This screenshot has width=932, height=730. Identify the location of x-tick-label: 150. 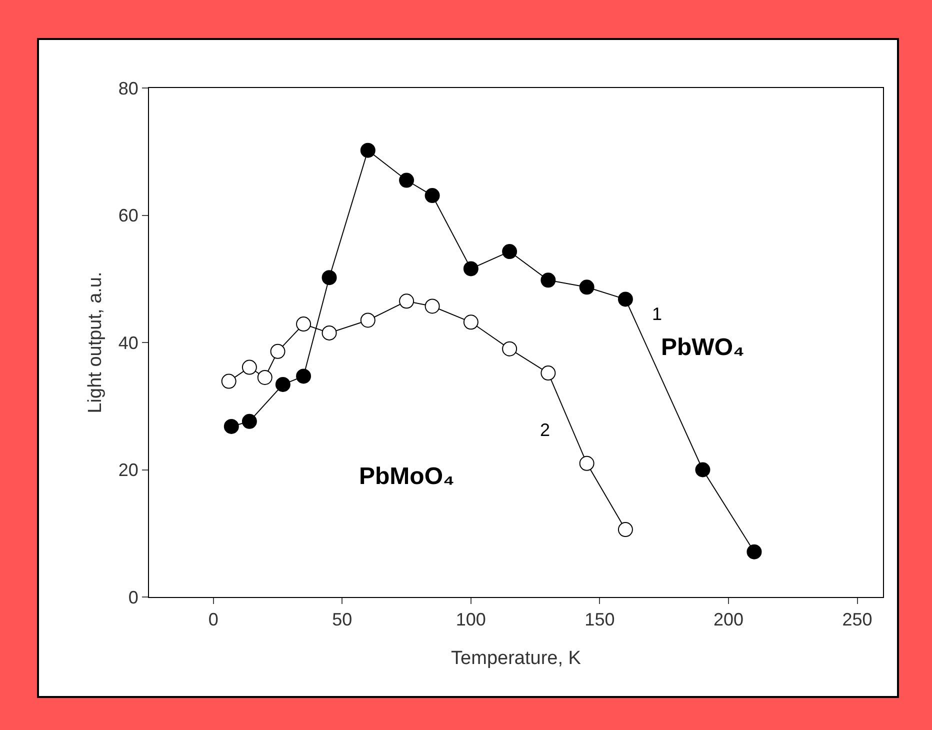
(599, 620).